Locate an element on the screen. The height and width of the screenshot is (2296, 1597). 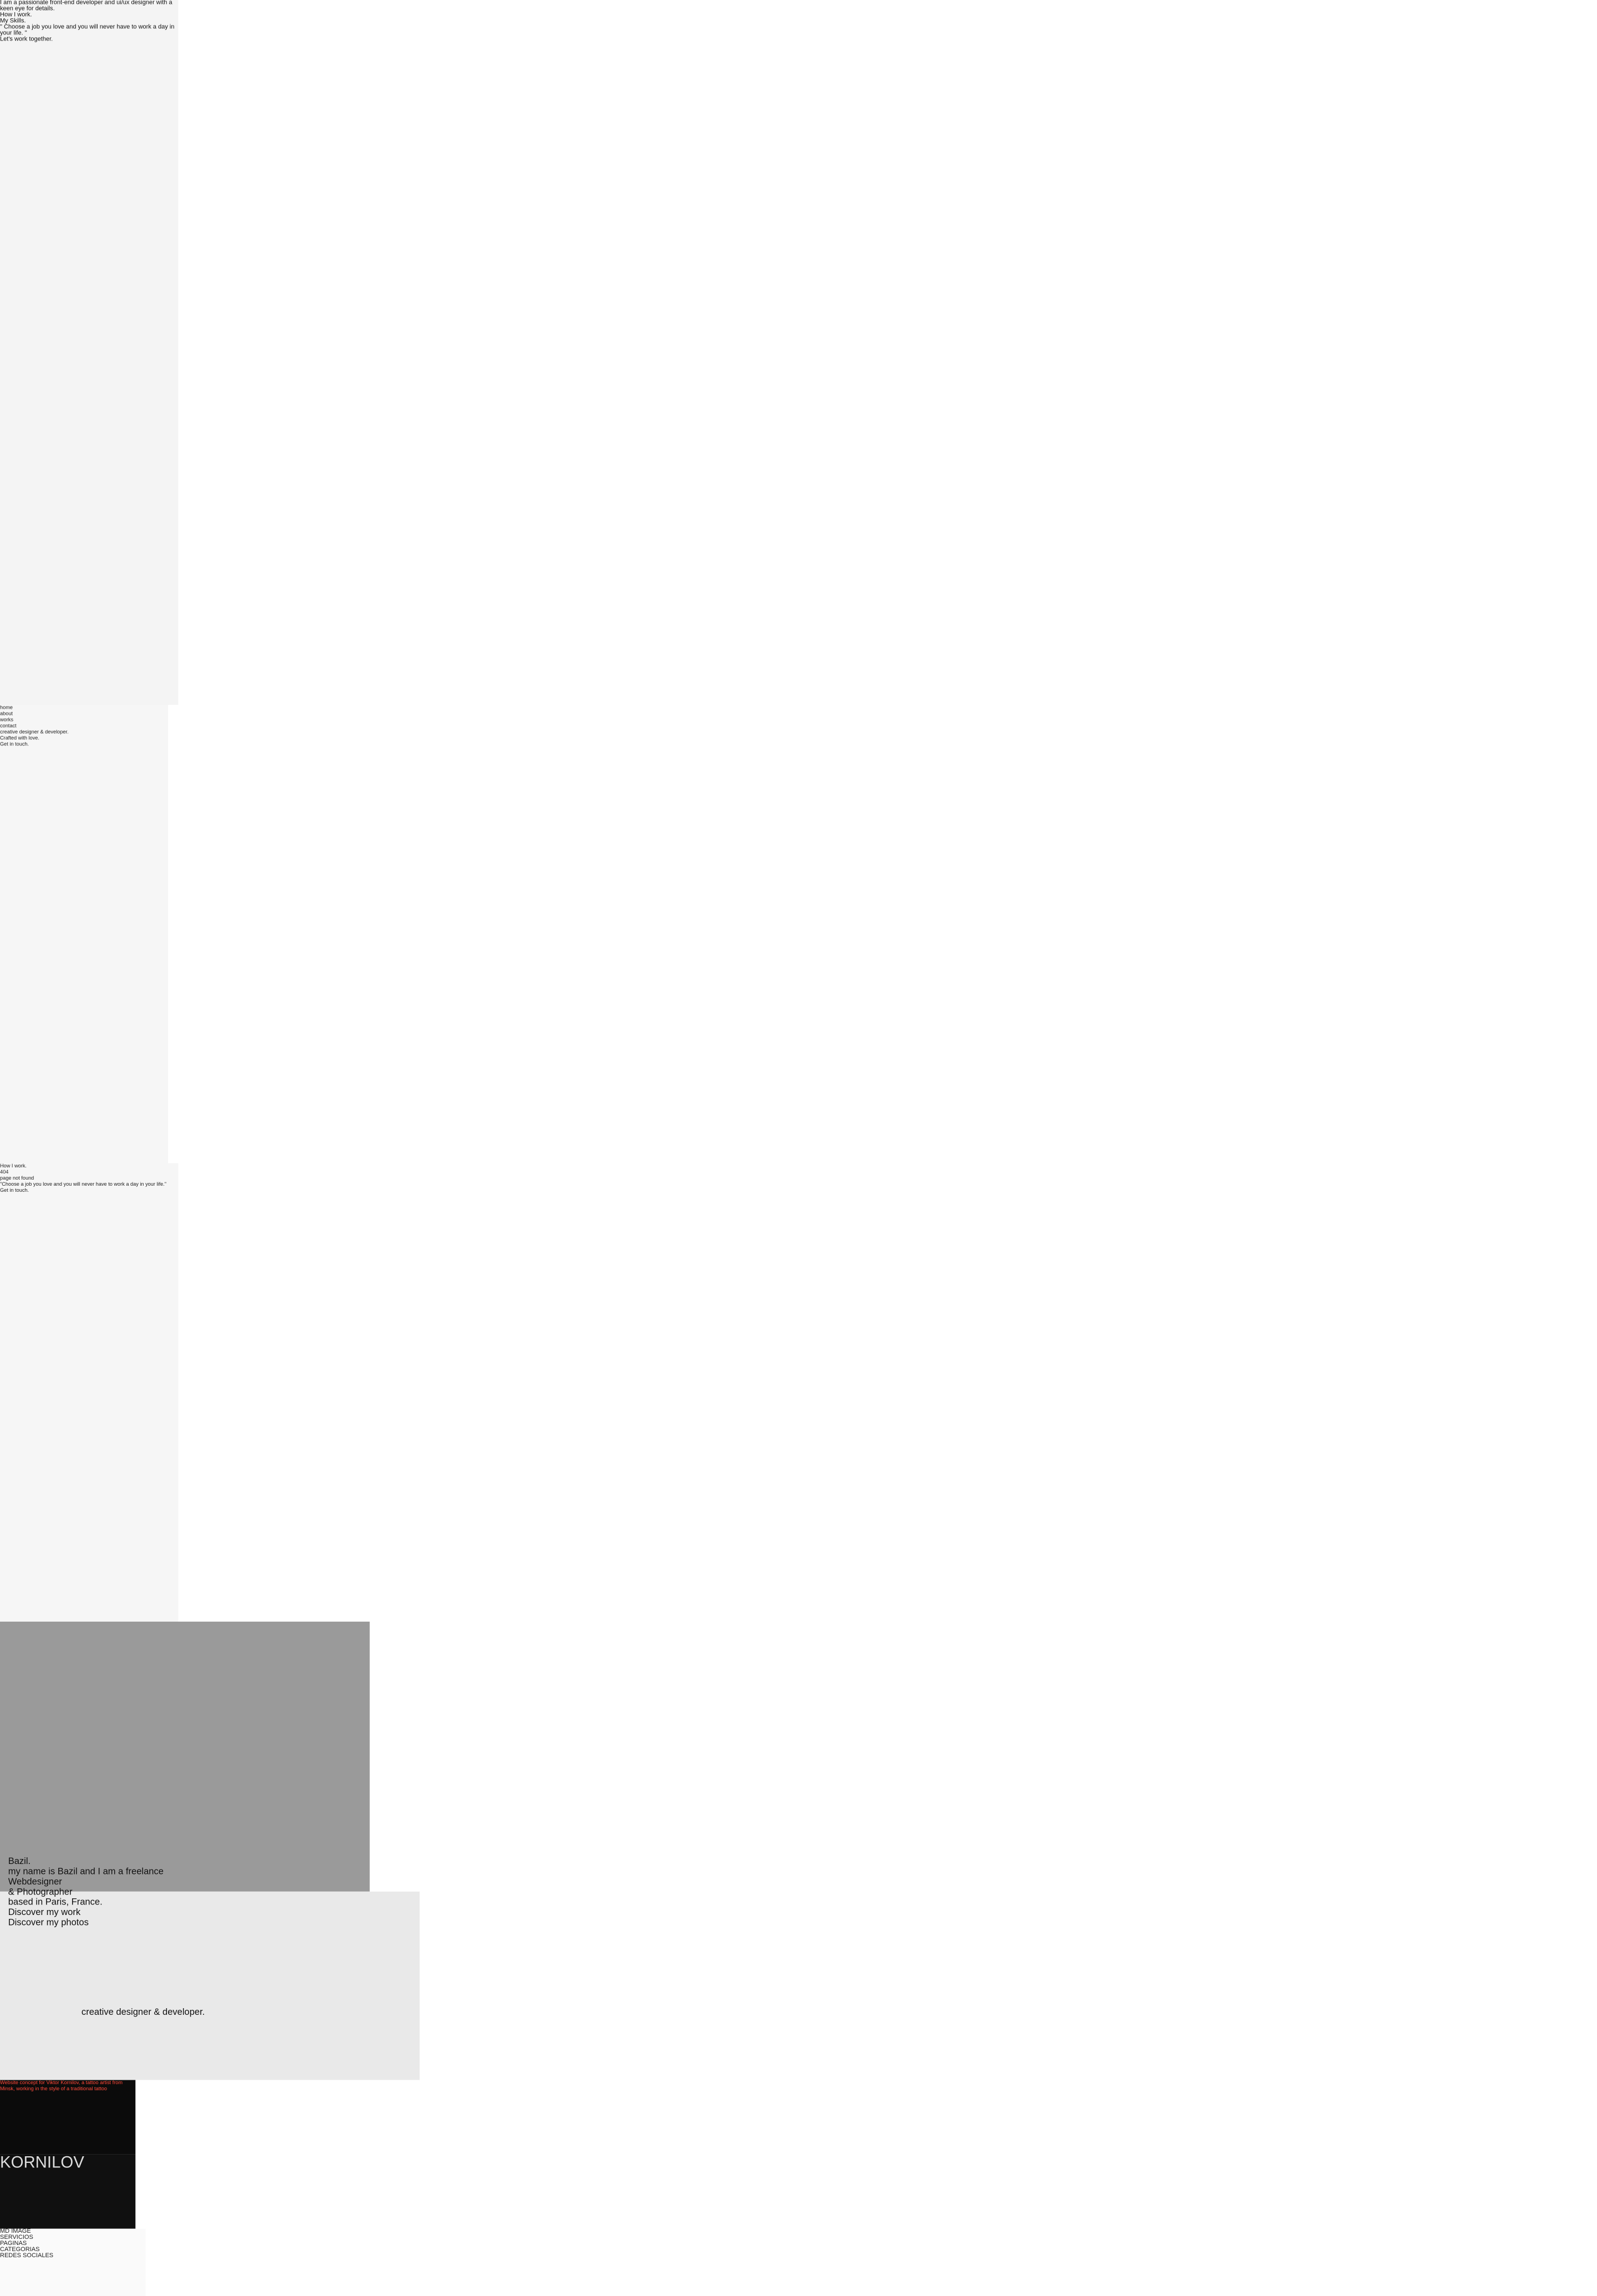
tile-text: Bazil. is located at coordinates (19, 1861).